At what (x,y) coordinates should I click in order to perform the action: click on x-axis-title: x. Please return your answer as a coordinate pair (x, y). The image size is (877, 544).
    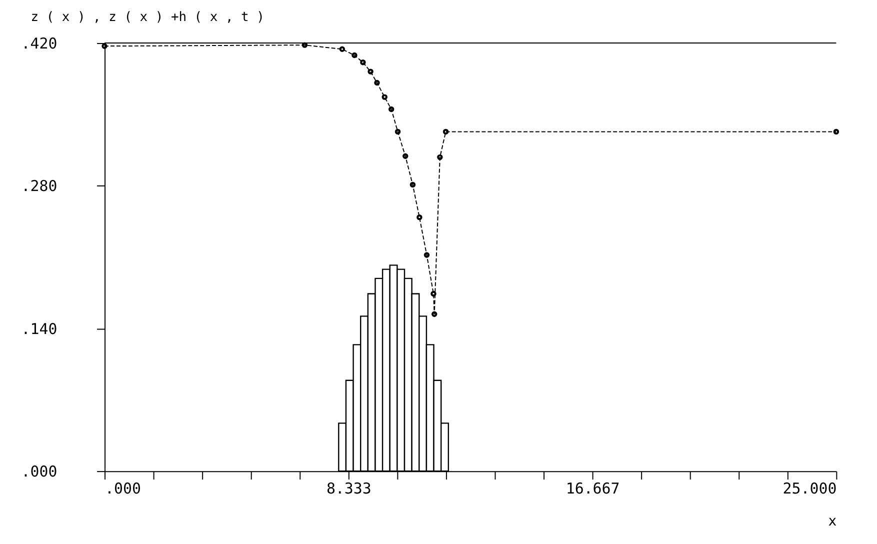
    Looking at the image, I should click on (832, 521).